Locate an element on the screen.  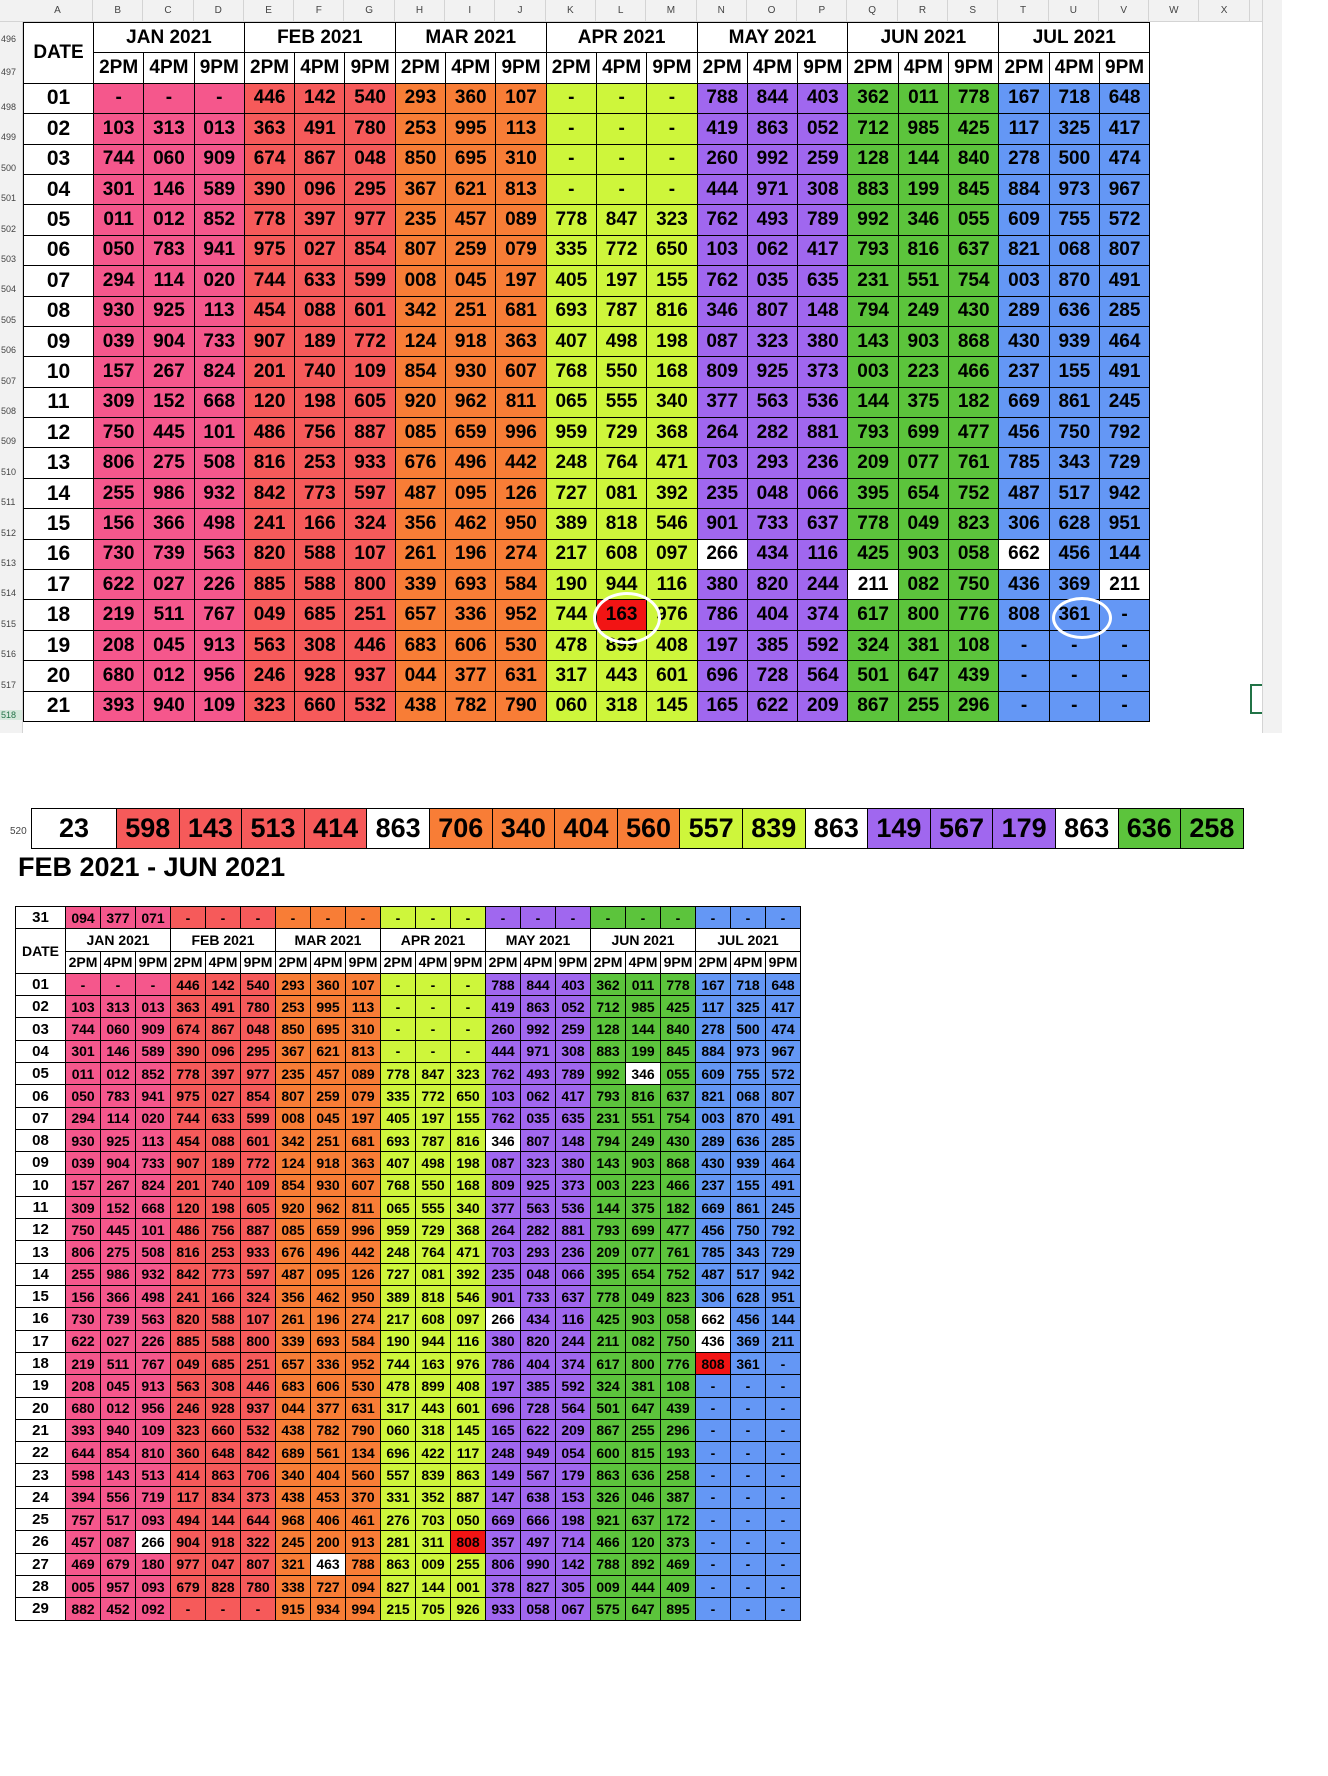
row-number-506: 506 is located at coordinates (9, 350).